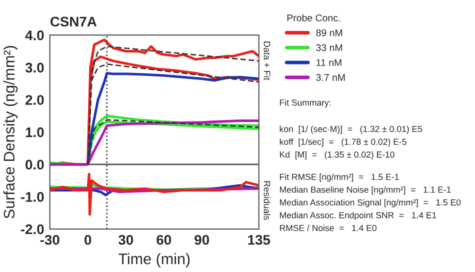 Image resolution: width=475 pixels, height=272 pixels. I want to click on y-tick-label: 1.0, so click(35, 132).